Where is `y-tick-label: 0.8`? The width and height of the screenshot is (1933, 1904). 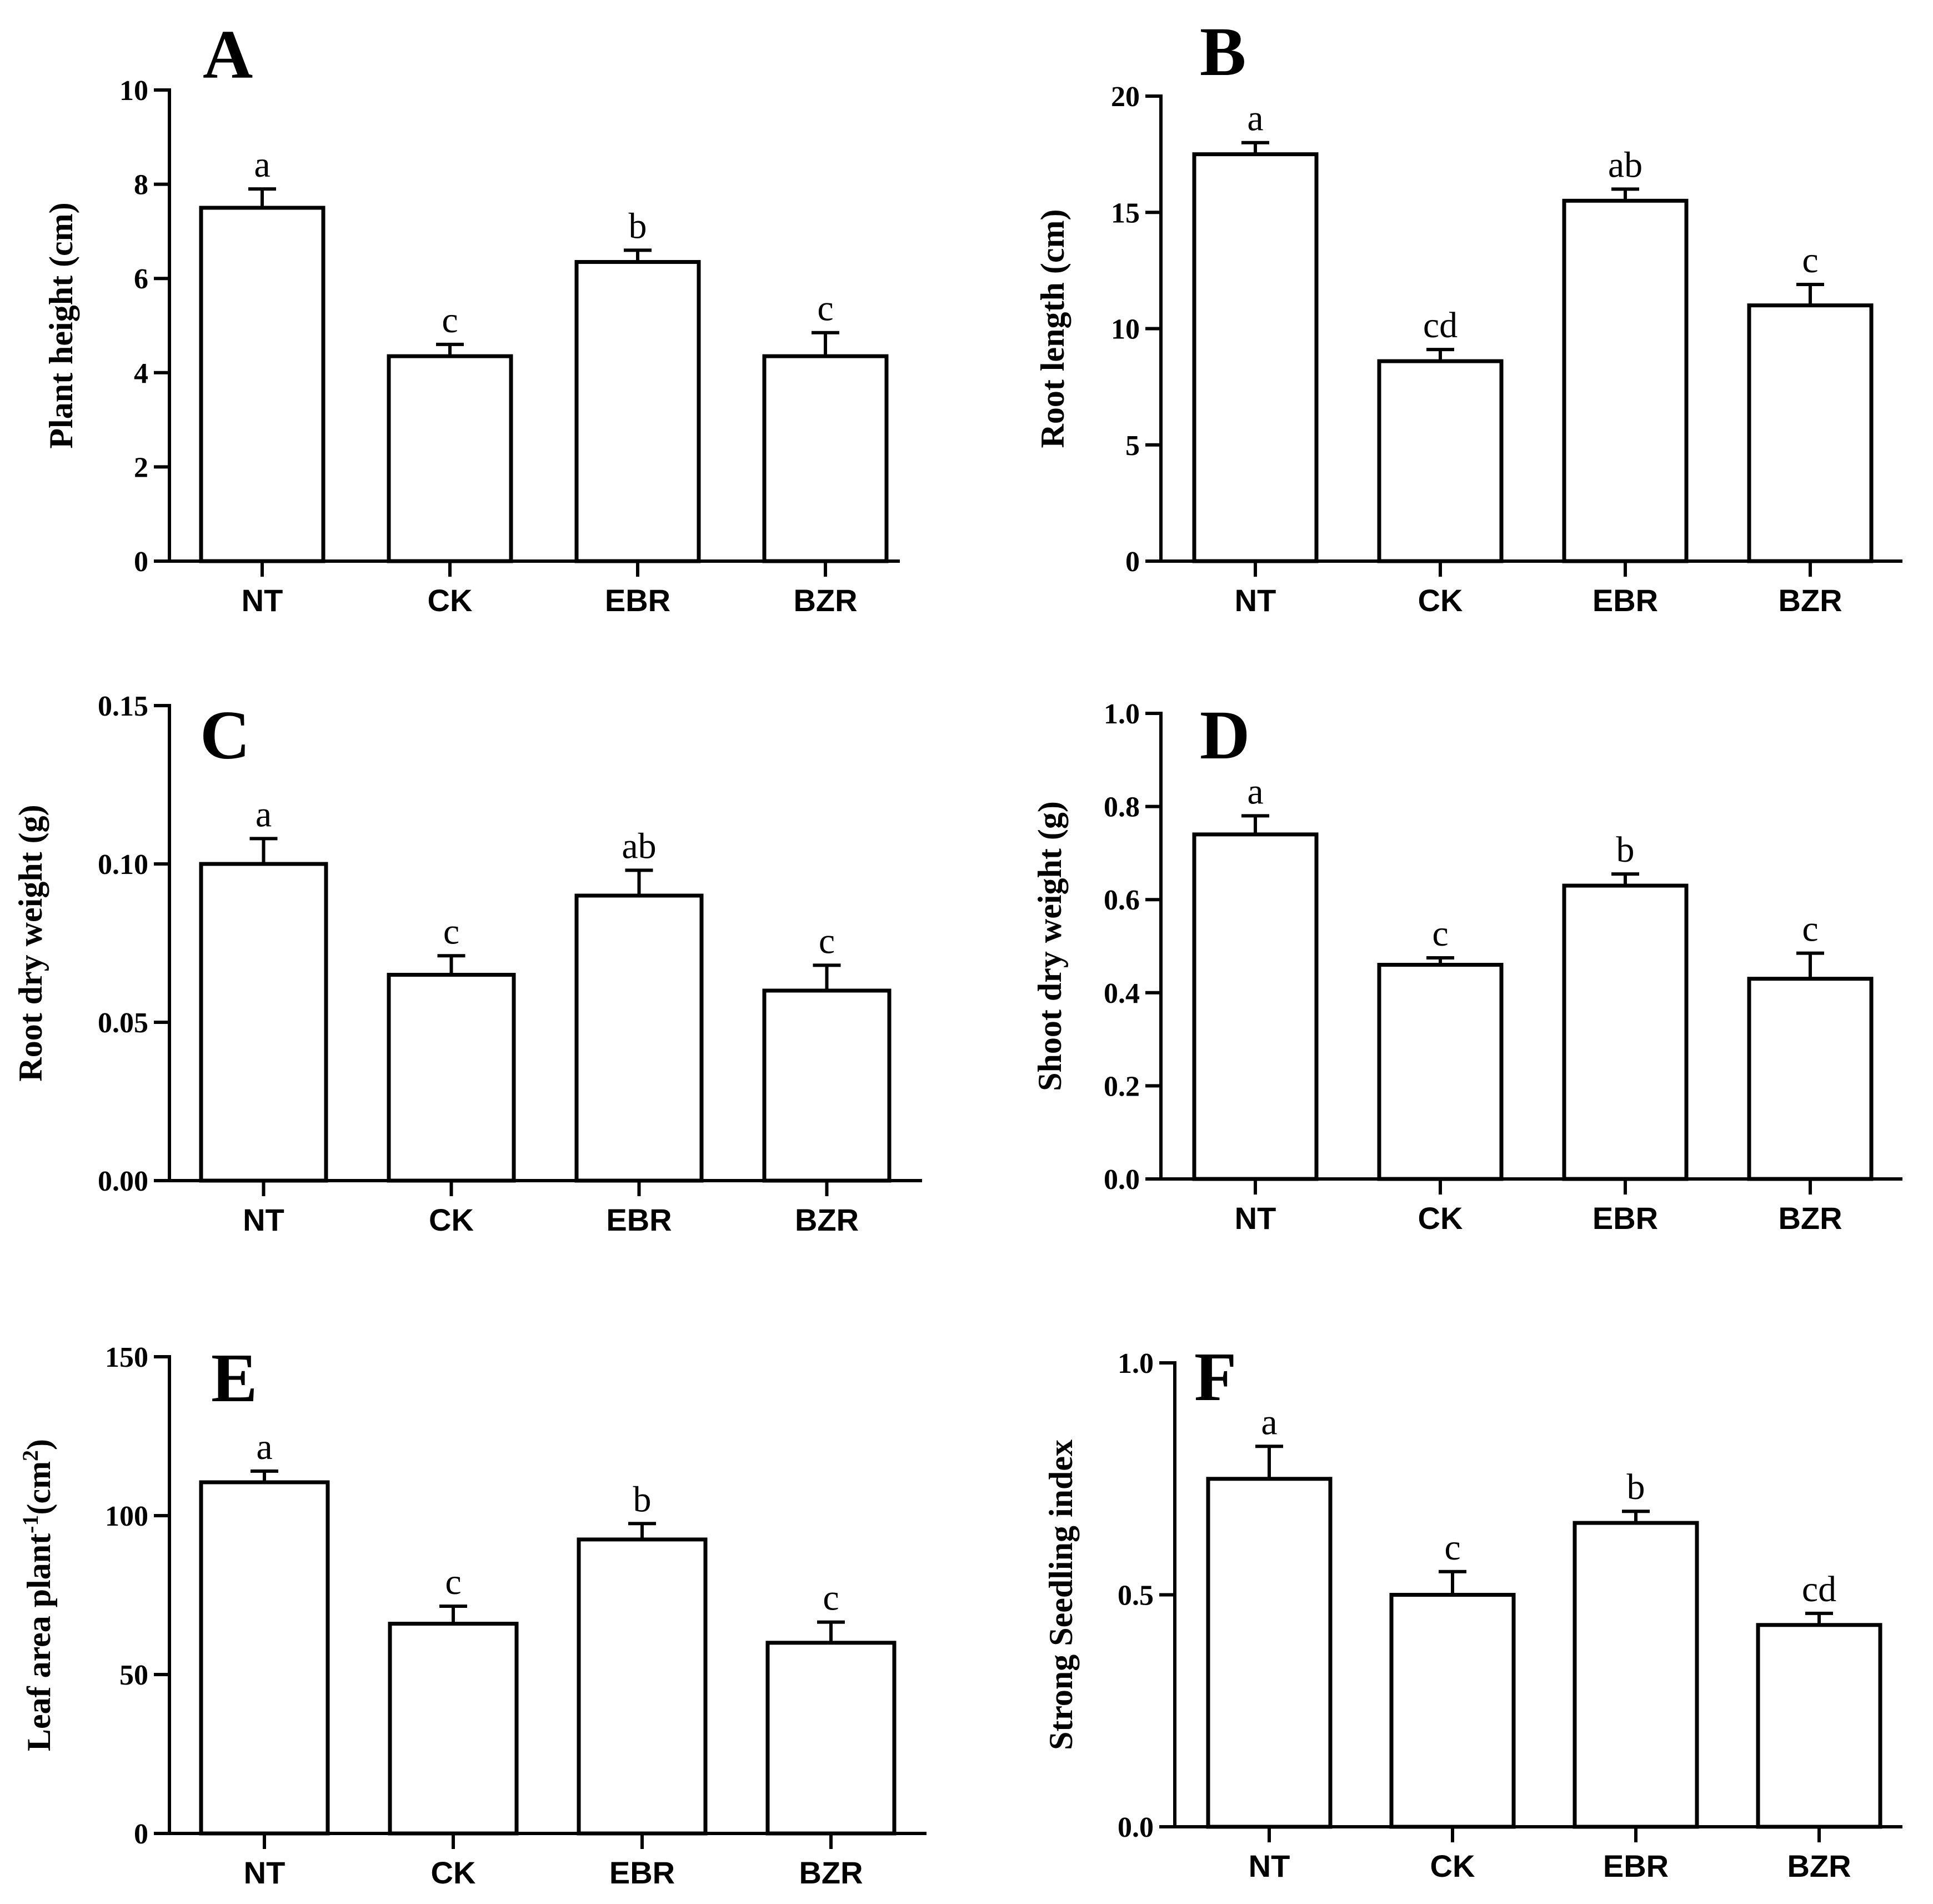 y-tick-label: 0.8 is located at coordinates (1122, 807).